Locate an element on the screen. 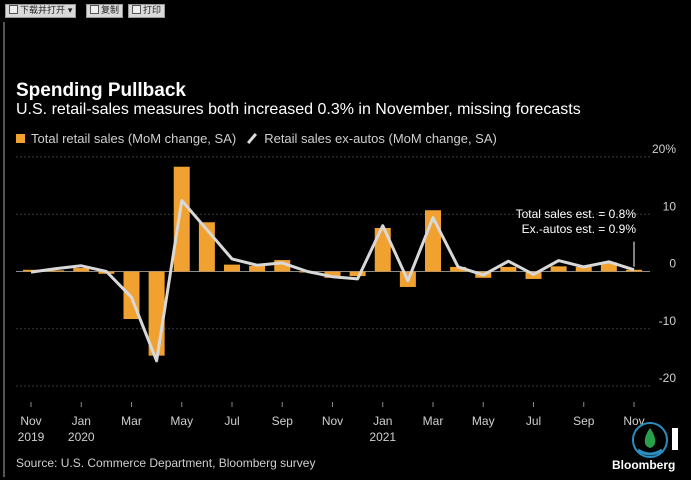 Image resolution: width=691 pixels, height=480 pixels. watermark-logo is located at coordinates (655, 440).